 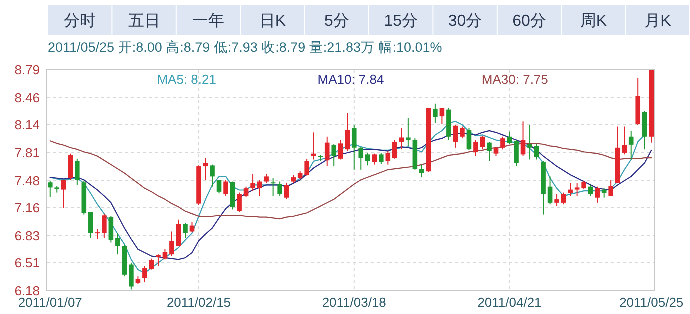 I want to click on text: MA5: 8.21, so click(x=186, y=79).